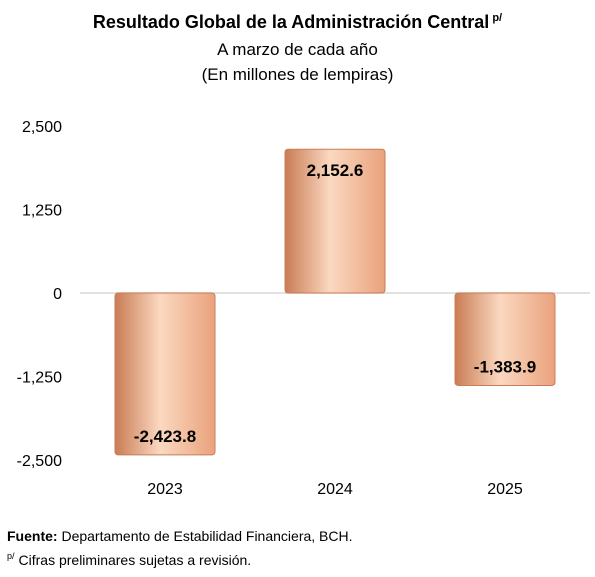  Describe the element at coordinates (11, 556) in the screenshot. I see `note-mark: p/` at that location.